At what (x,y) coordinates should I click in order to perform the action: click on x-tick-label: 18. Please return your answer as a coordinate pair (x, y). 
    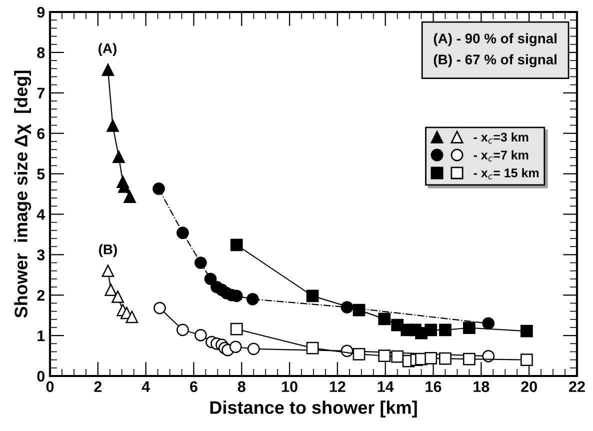
    Looking at the image, I should click on (482, 386).